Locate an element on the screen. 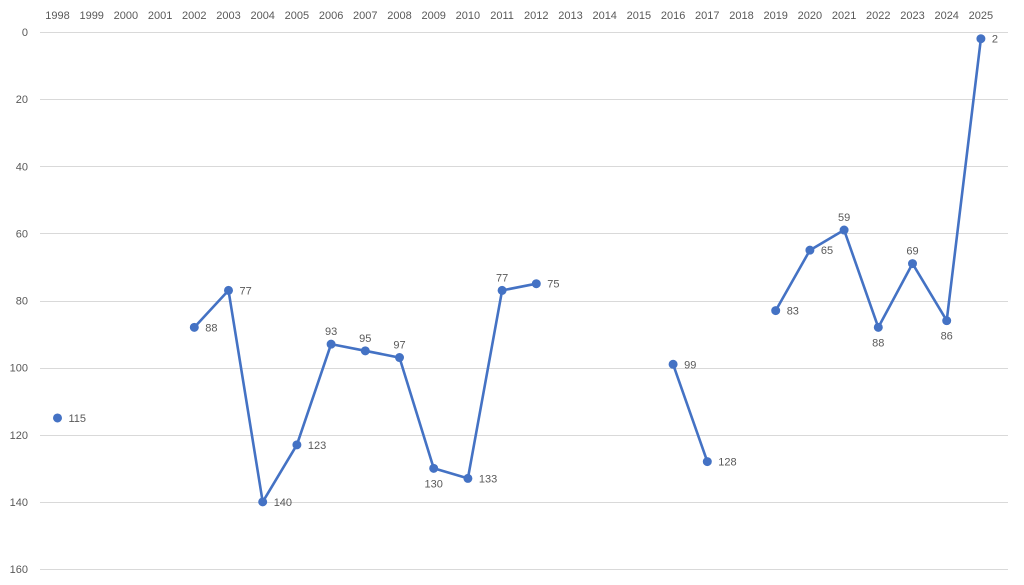 Image resolution: width=1024 pixels, height=585 pixels. x-tick-label: 2019 is located at coordinates (775, 16).